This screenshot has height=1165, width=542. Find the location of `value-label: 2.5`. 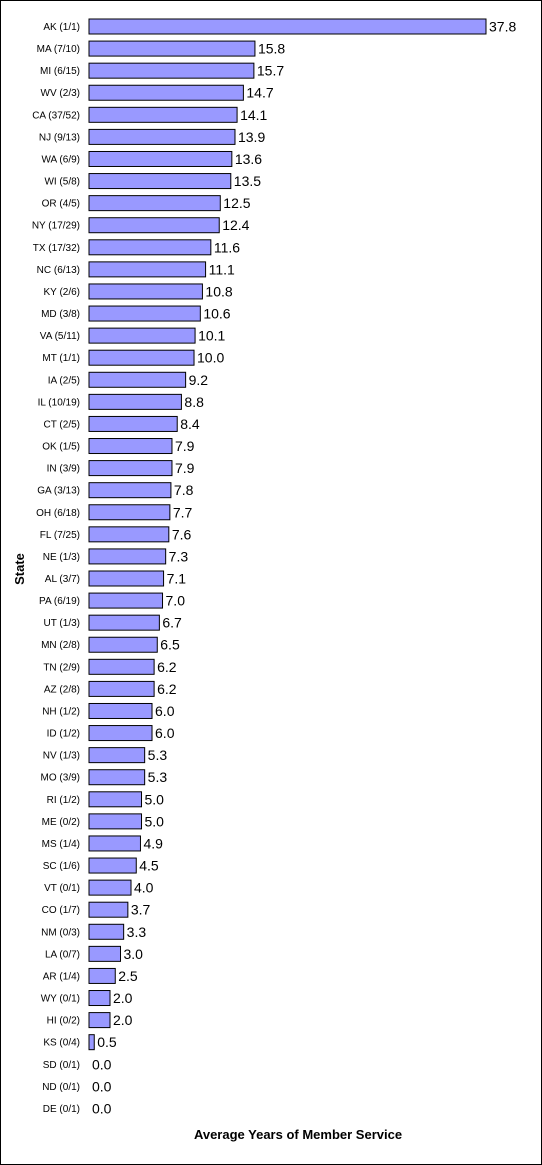

value-label: 2.5 is located at coordinates (128, 976).